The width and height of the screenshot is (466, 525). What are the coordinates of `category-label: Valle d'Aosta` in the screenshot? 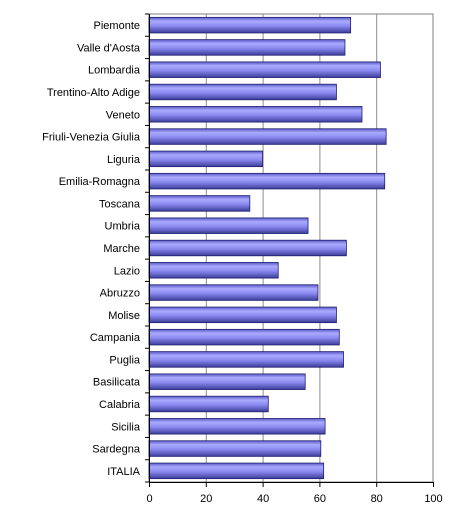 It's located at (109, 48).